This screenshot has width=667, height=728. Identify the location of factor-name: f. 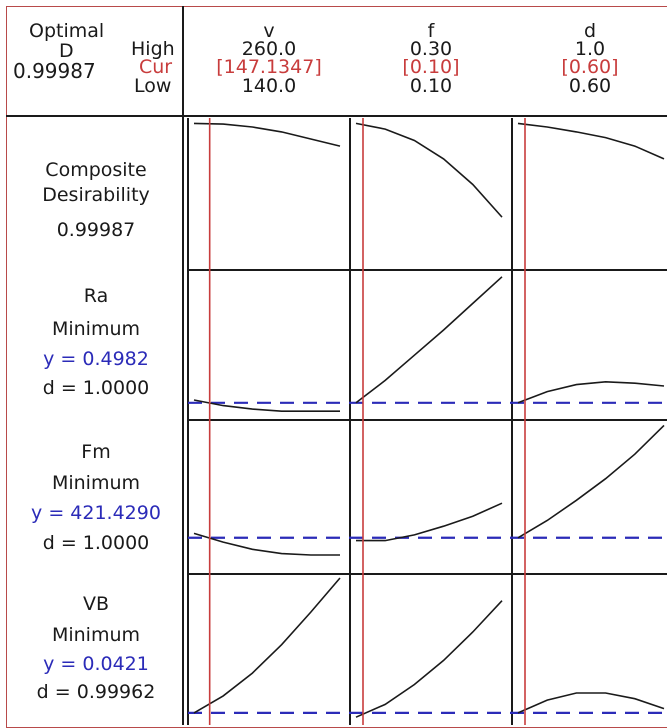
(431, 31).